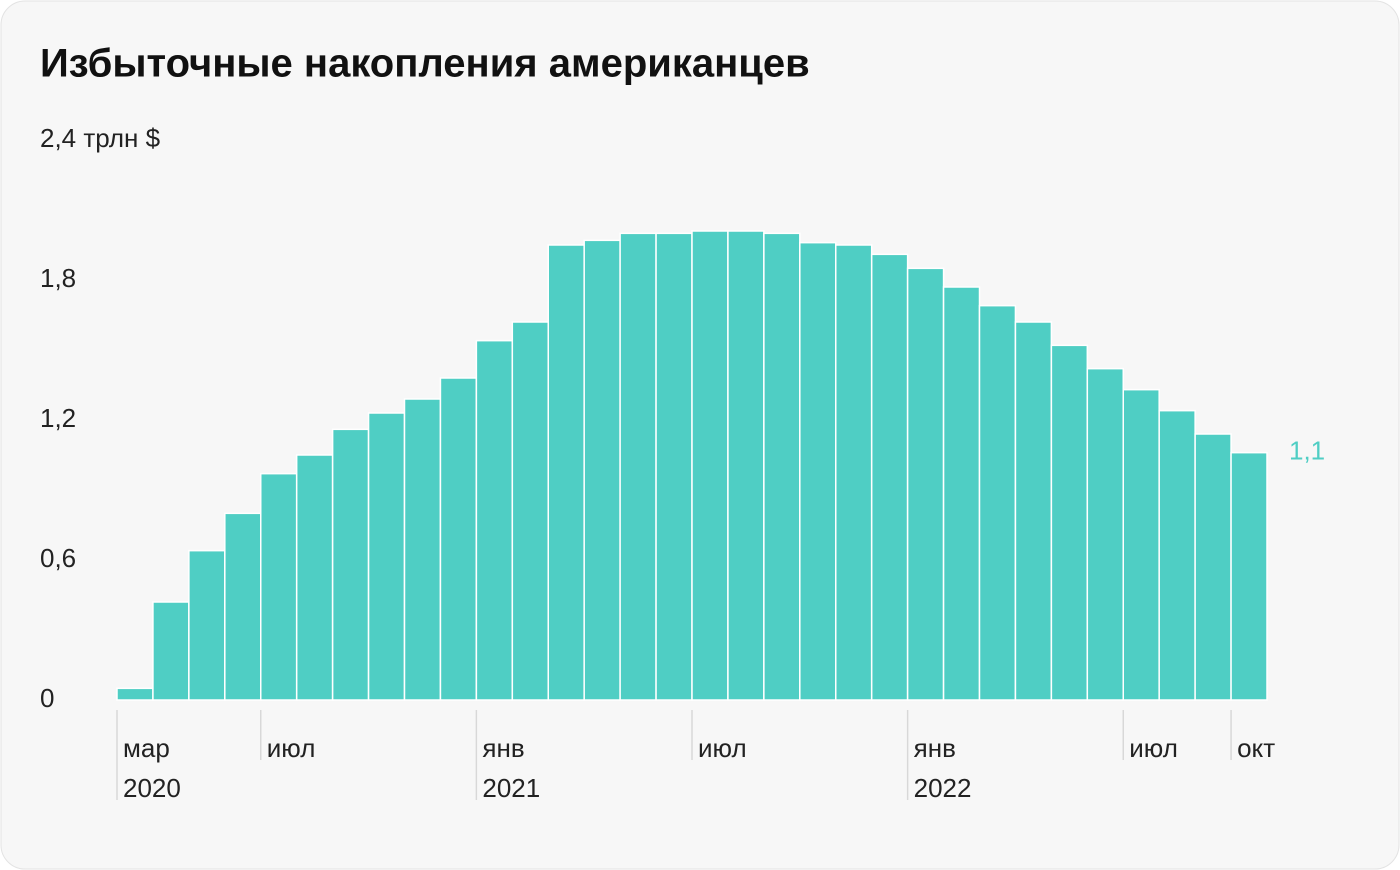 This screenshot has width=1400, height=870. What do you see at coordinates (152, 788) in the screenshot?
I see `x-year-label: 2020` at bounding box center [152, 788].